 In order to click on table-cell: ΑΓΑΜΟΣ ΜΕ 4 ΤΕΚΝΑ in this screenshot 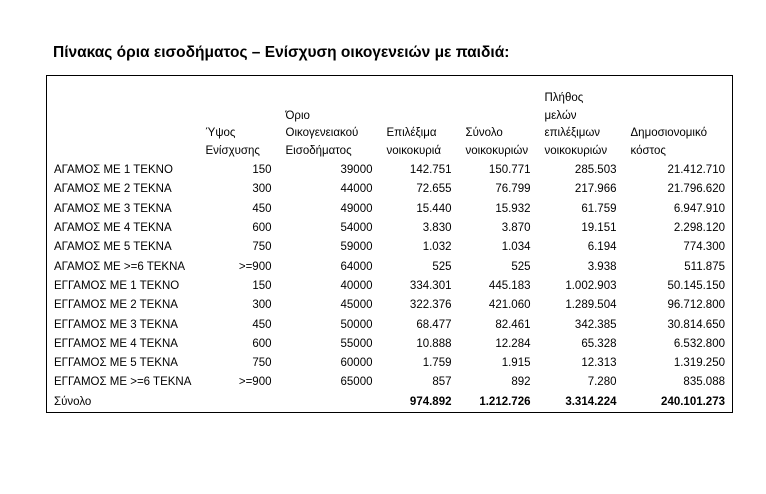, I will do `click(113, 228)`.